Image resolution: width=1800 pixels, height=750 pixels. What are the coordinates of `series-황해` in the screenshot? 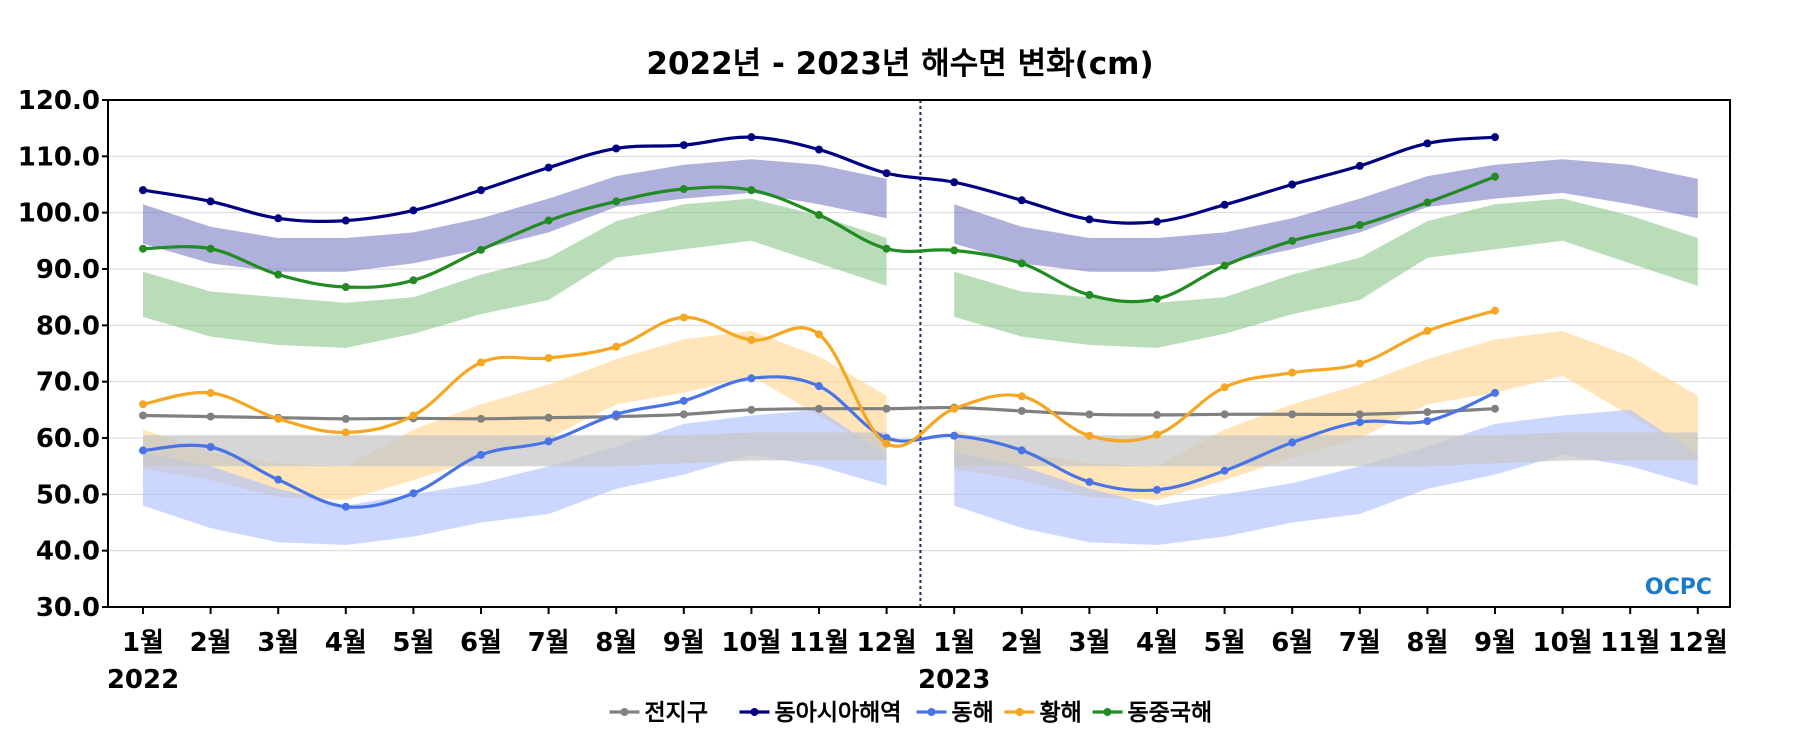 It's located at (819, 377).